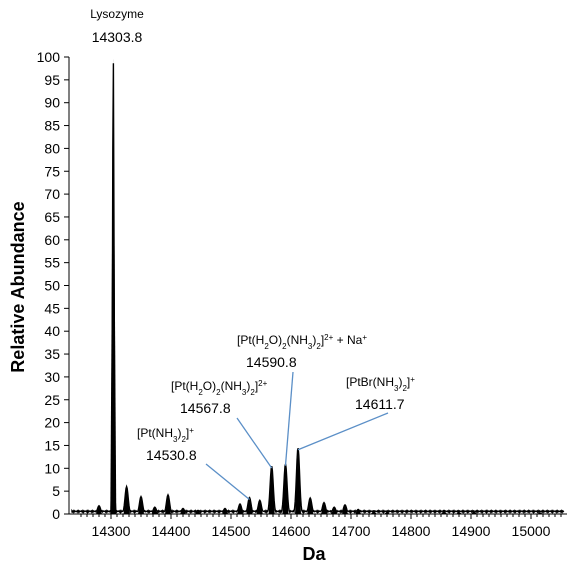 The image size is (567, 567). I want to click on y-tick-label: 100, so click(49, 57).